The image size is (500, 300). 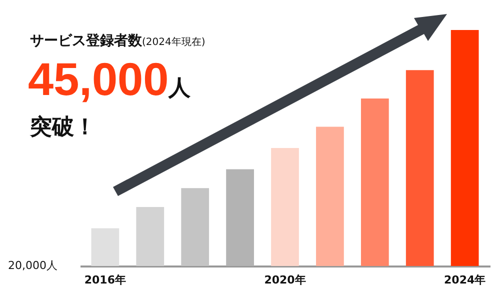 I want to click on annotation: 45,000人, so click(x=109, y=79).